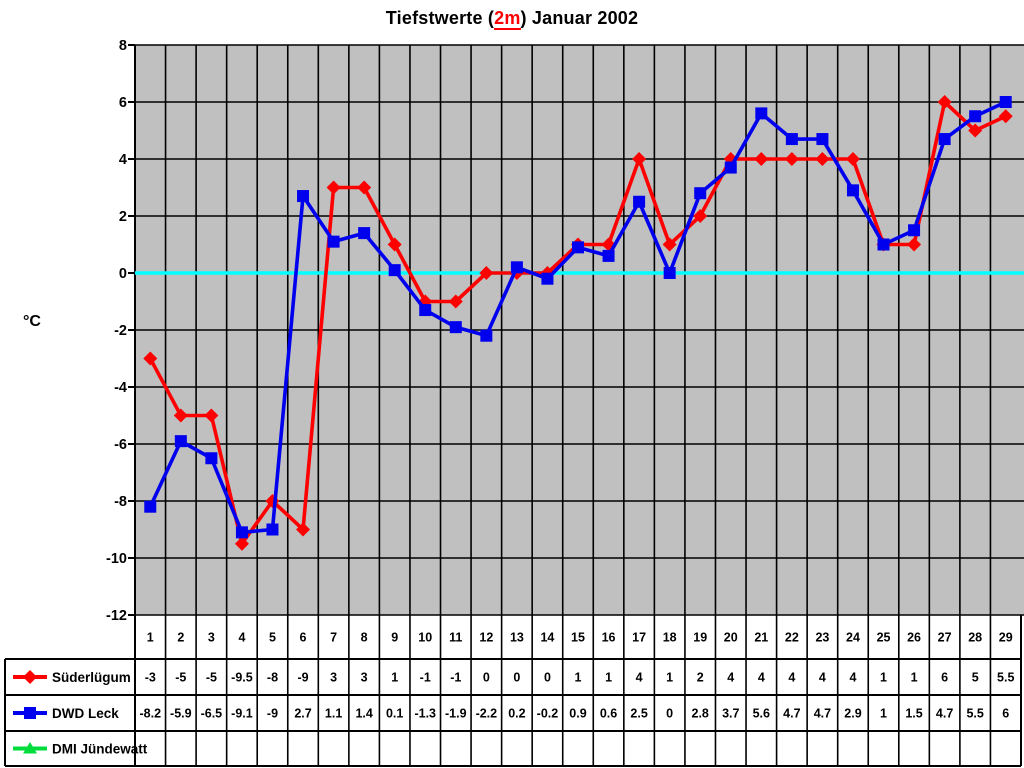 The height and width of the screenshot is (768, 1024). I want to click on table-value: 5.6, so click(761, 714).